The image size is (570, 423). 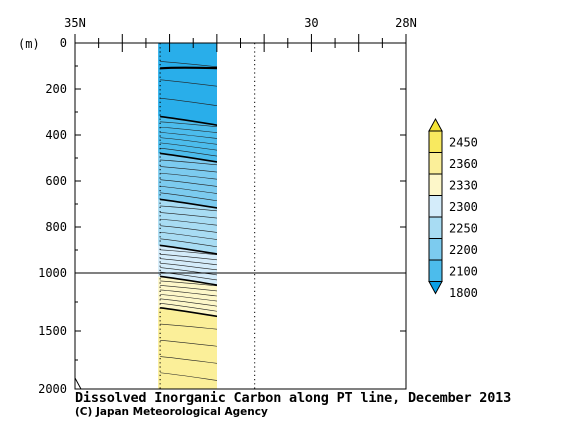 What do you see at coordinates (463, 250) in the screenshot?
I see `colorbar-label: 2200` at bounding box center [463, 250].